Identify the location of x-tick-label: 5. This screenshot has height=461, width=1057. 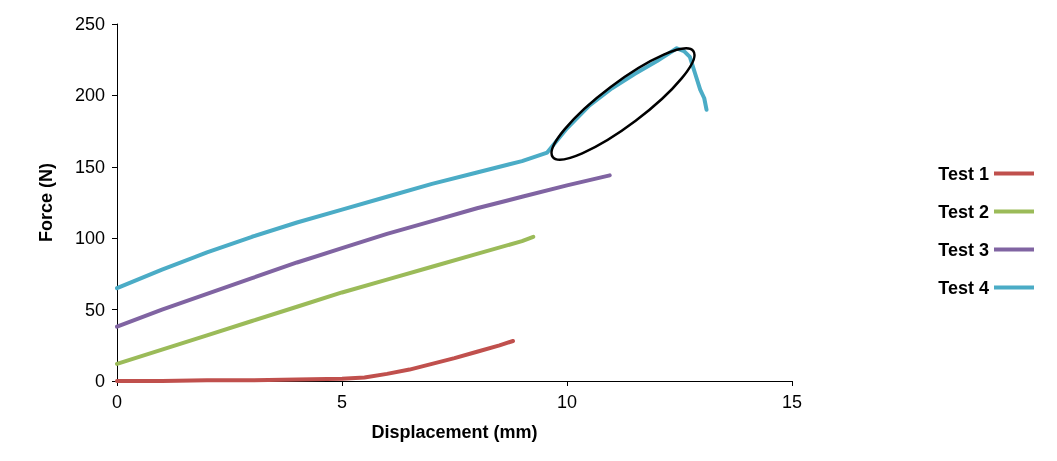
(342, 402).